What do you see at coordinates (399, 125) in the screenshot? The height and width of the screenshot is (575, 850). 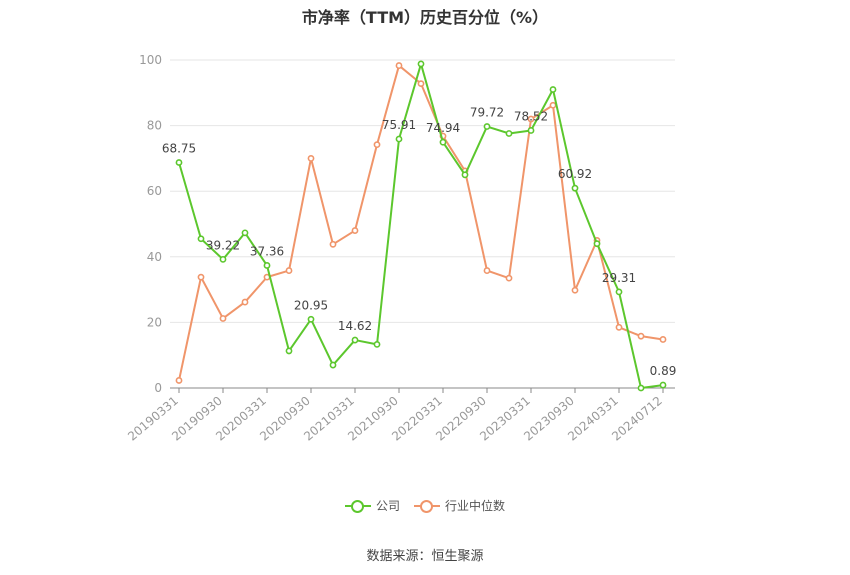 I see `data-label: 75.91` at bounding box center [399, 125].